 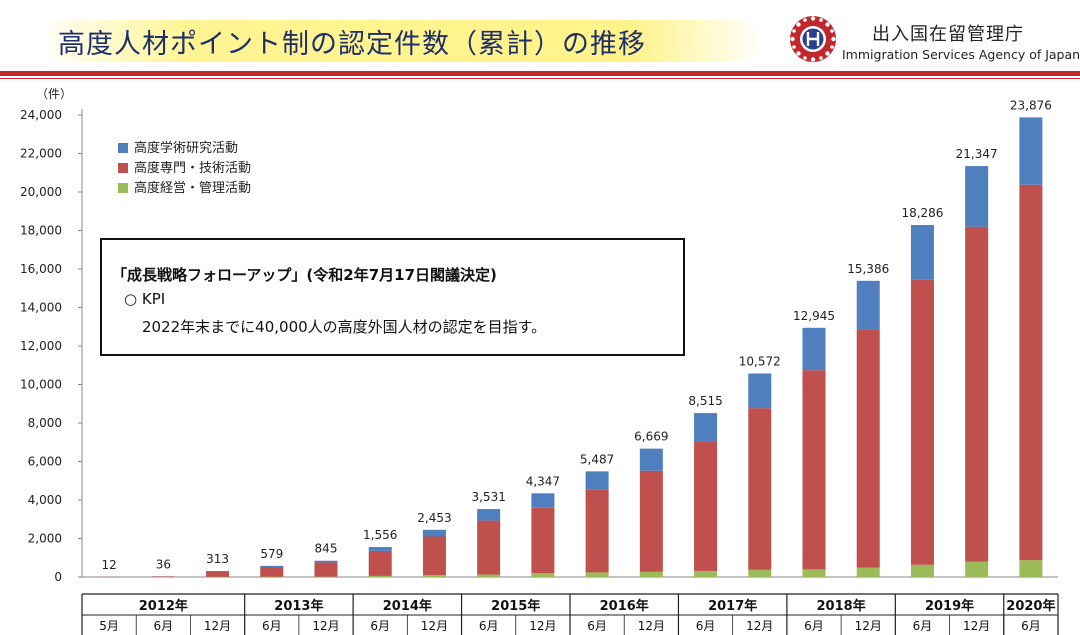 What do you see at coordinates (41, 231) in the screenshot?
I see `y-tick-label: 18,000` at bounding box center [41, 231].